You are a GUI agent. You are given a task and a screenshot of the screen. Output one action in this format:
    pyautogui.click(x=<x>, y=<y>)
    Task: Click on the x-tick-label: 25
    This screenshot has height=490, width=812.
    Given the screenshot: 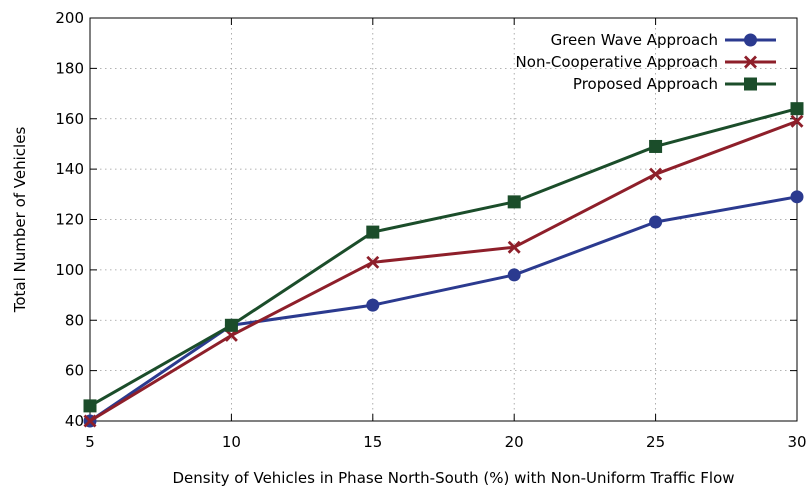 What is the action you would take?
    pyautogui.click(x=655, y=442)
    